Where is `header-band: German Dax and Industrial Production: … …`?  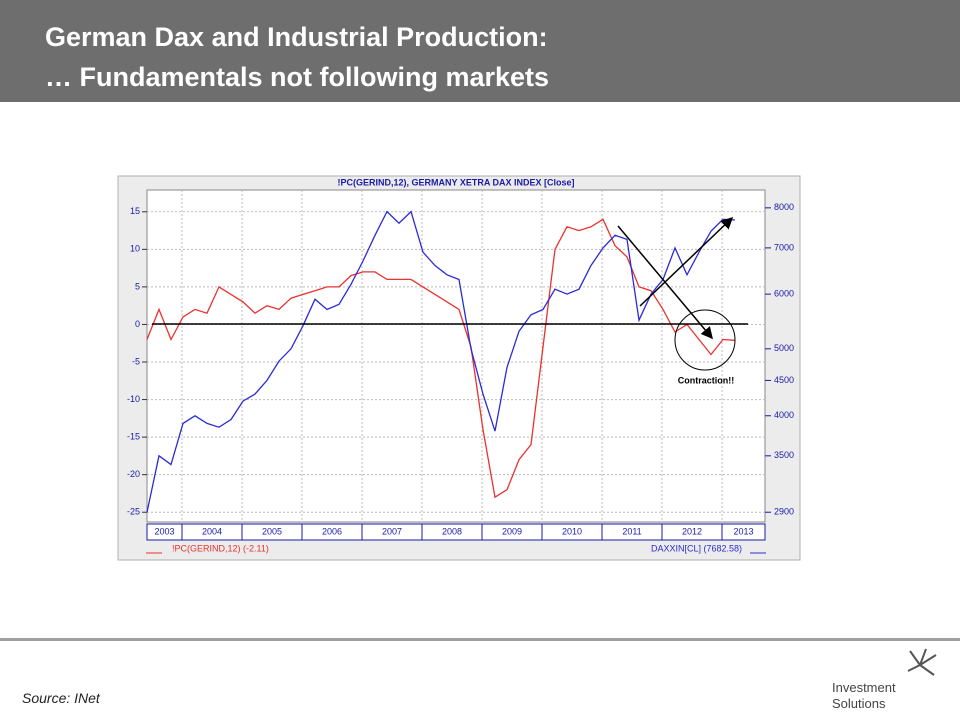 header-band: German Dax and Industrial Production: … … is located at coordinates (480, 51).